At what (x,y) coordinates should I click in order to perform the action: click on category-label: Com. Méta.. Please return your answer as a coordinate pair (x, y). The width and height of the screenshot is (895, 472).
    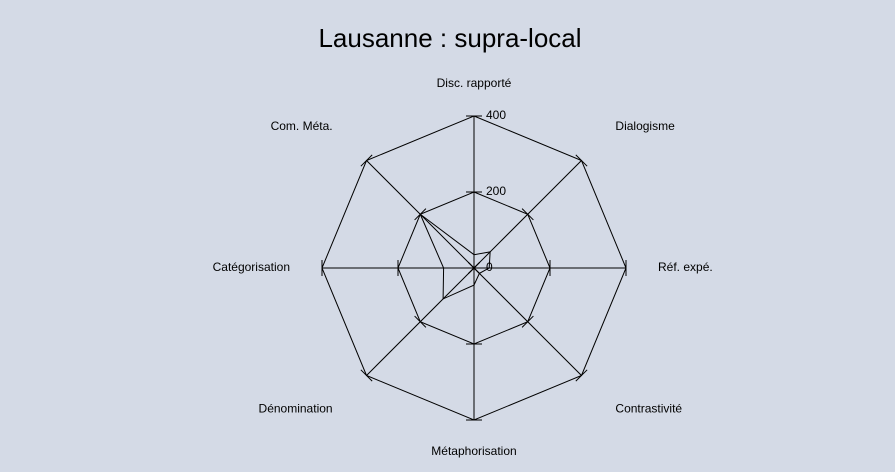
    Looking at the image, I should click on (302, 126).